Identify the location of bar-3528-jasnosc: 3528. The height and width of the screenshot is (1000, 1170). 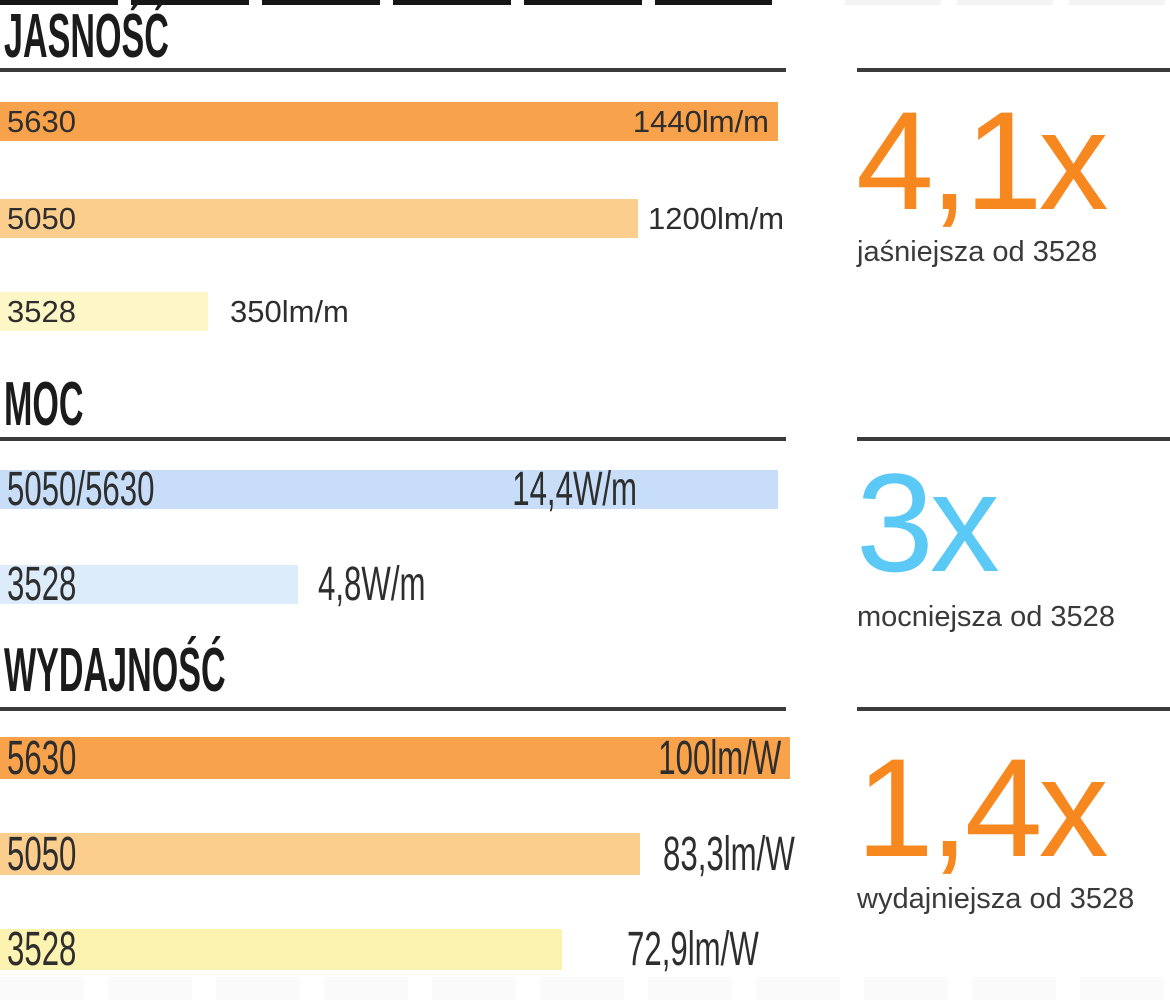
(104, 311).